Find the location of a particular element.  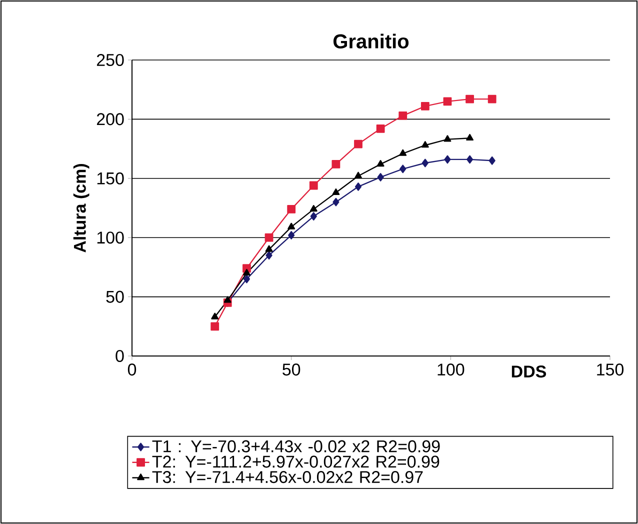

y-tick-label: 50 is located at coordinates (115, 296).